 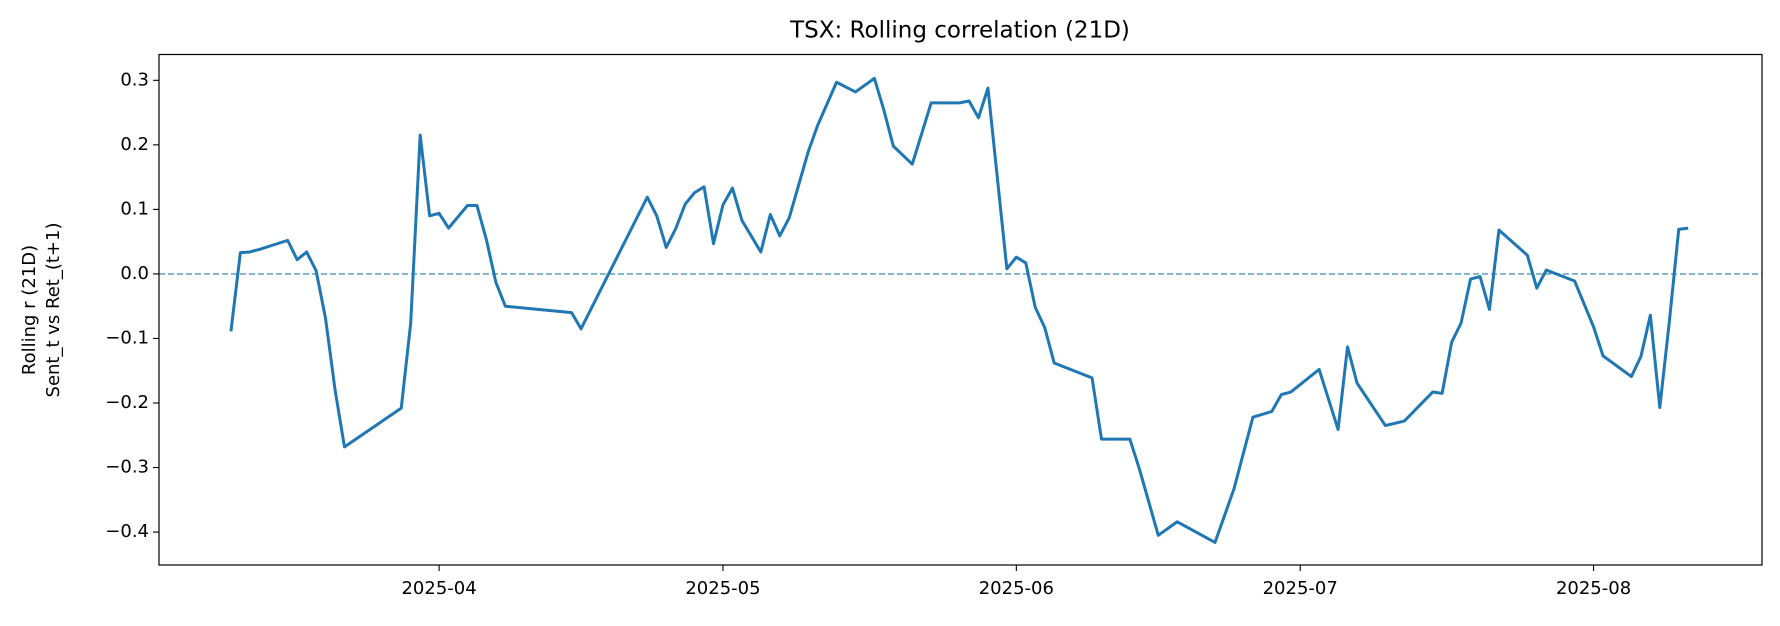 I want to click on y-tick-label: −0.4, so click(x=127, y=531).